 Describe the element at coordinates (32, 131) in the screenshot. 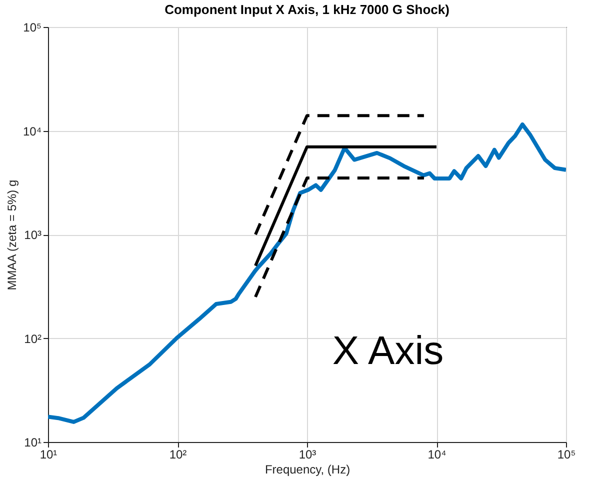

I see `y-tick-label: 10⁴` at that location.